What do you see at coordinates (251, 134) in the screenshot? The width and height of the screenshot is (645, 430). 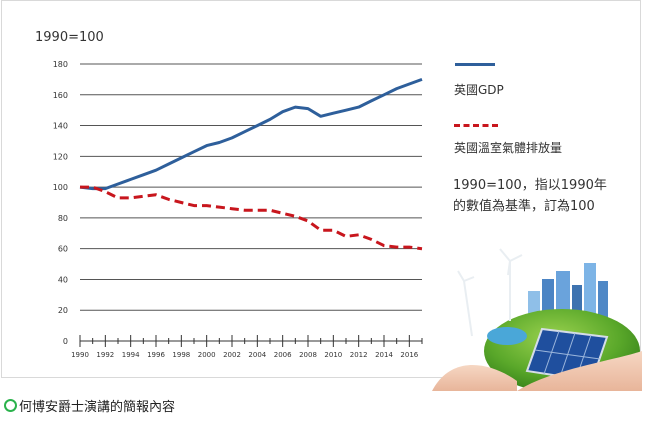 I see `series-line-gdp` at bounding box center [251, 134].